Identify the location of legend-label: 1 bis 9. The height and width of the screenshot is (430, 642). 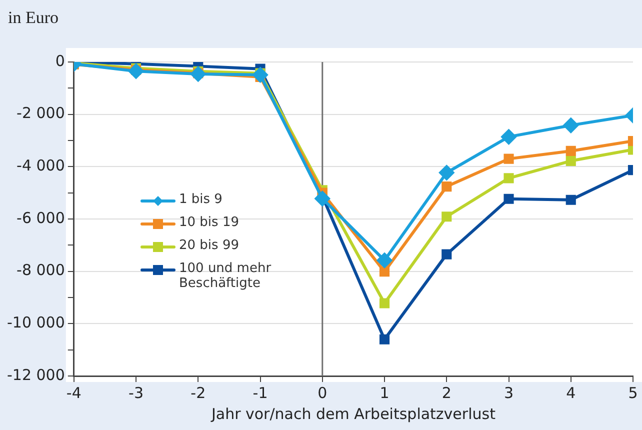
(200, 199).